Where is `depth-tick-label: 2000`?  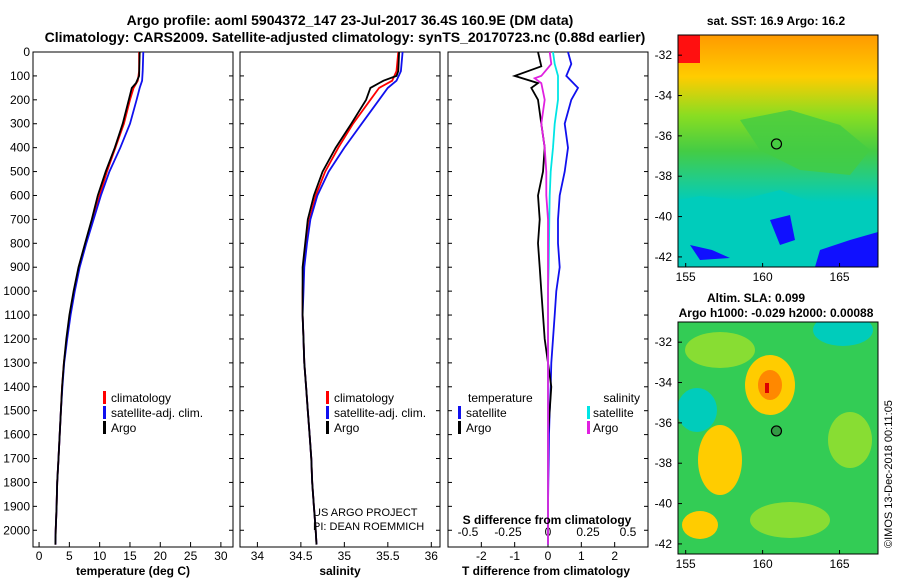
depth-tick-label: 2000 is located at coordinates (16, 530).